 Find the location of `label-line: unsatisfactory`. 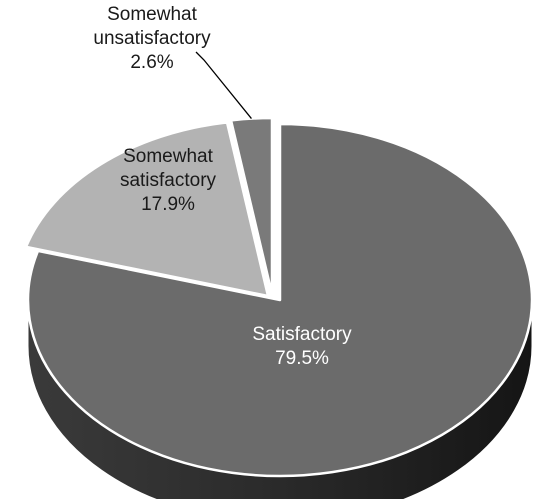

label-line: unsatisfactory is located at coordinates (152, 38).